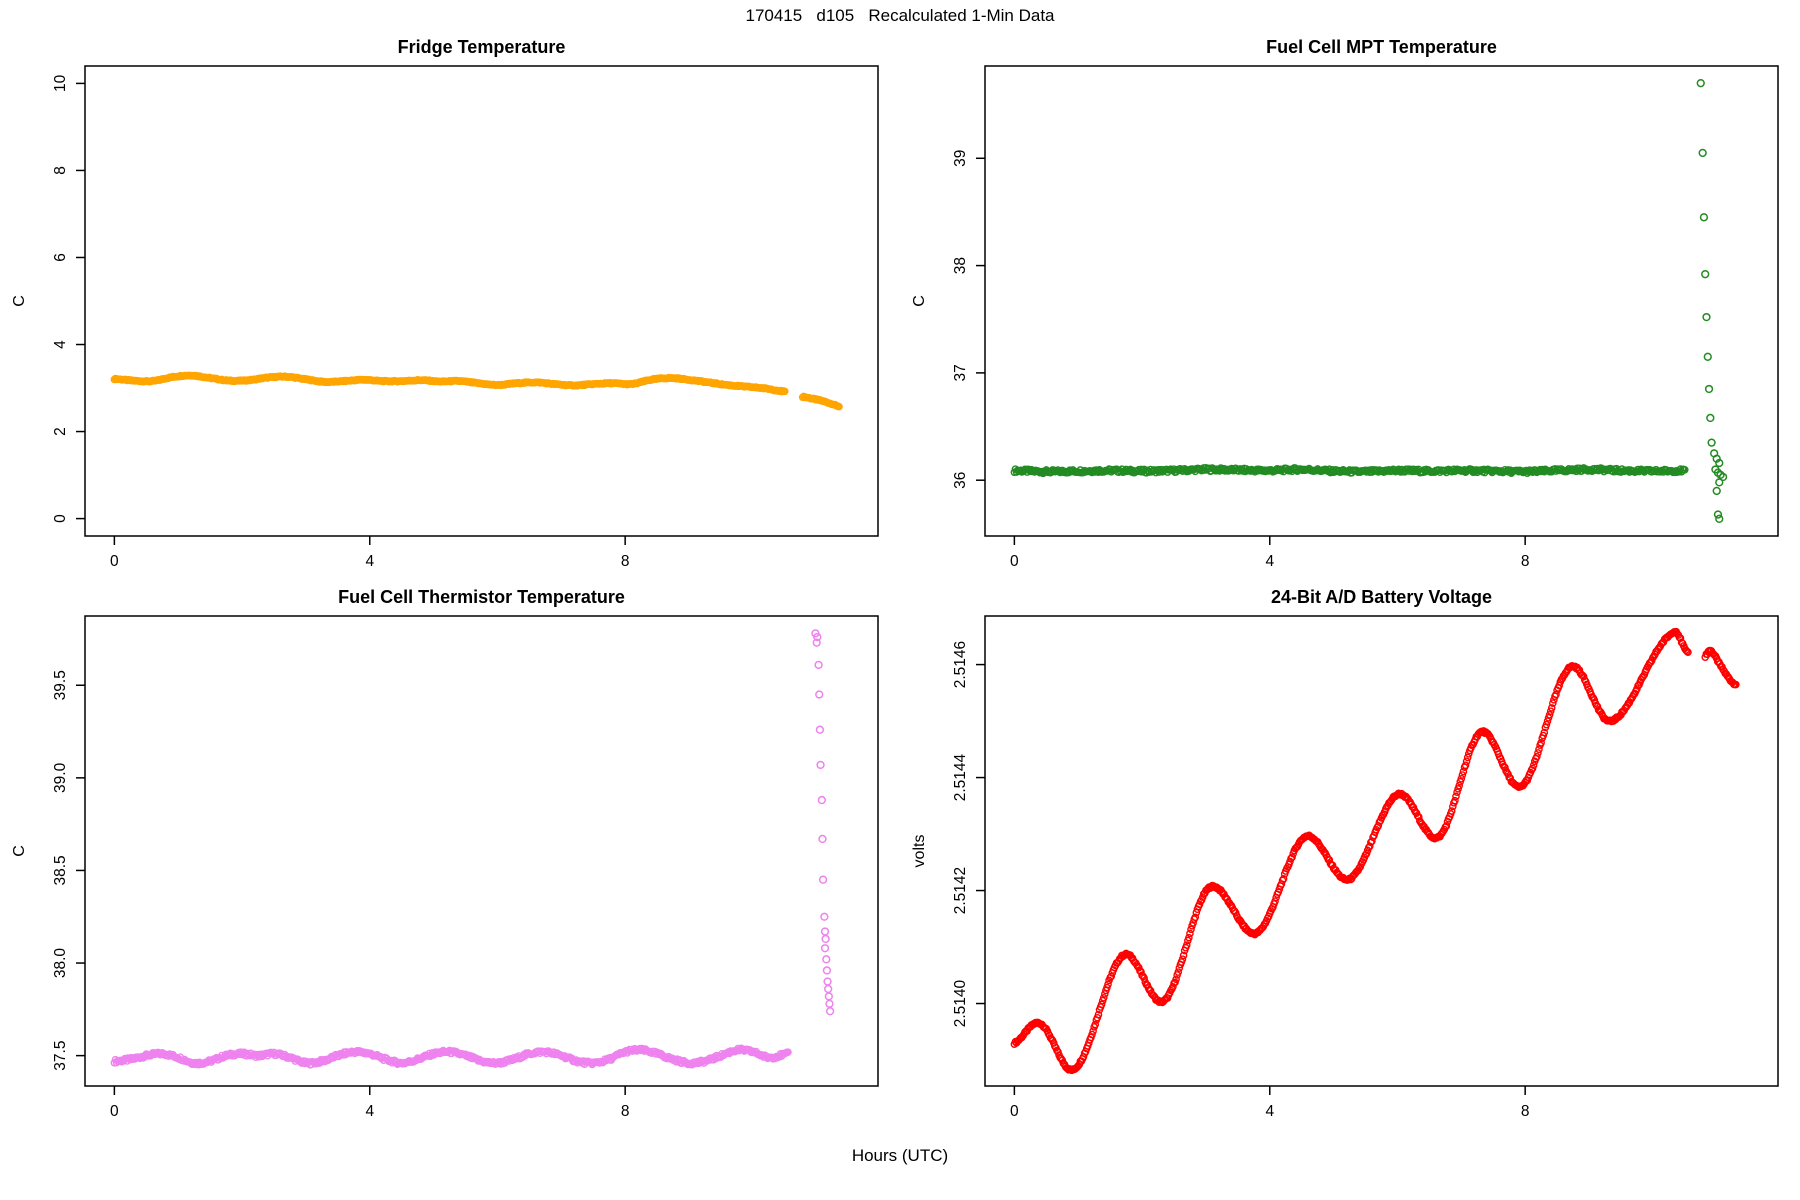  What do you see at coordinates (968, 319) in the screenshot?
I see `y-axis: 36 37 38 39` at bounding box center [968, 319].